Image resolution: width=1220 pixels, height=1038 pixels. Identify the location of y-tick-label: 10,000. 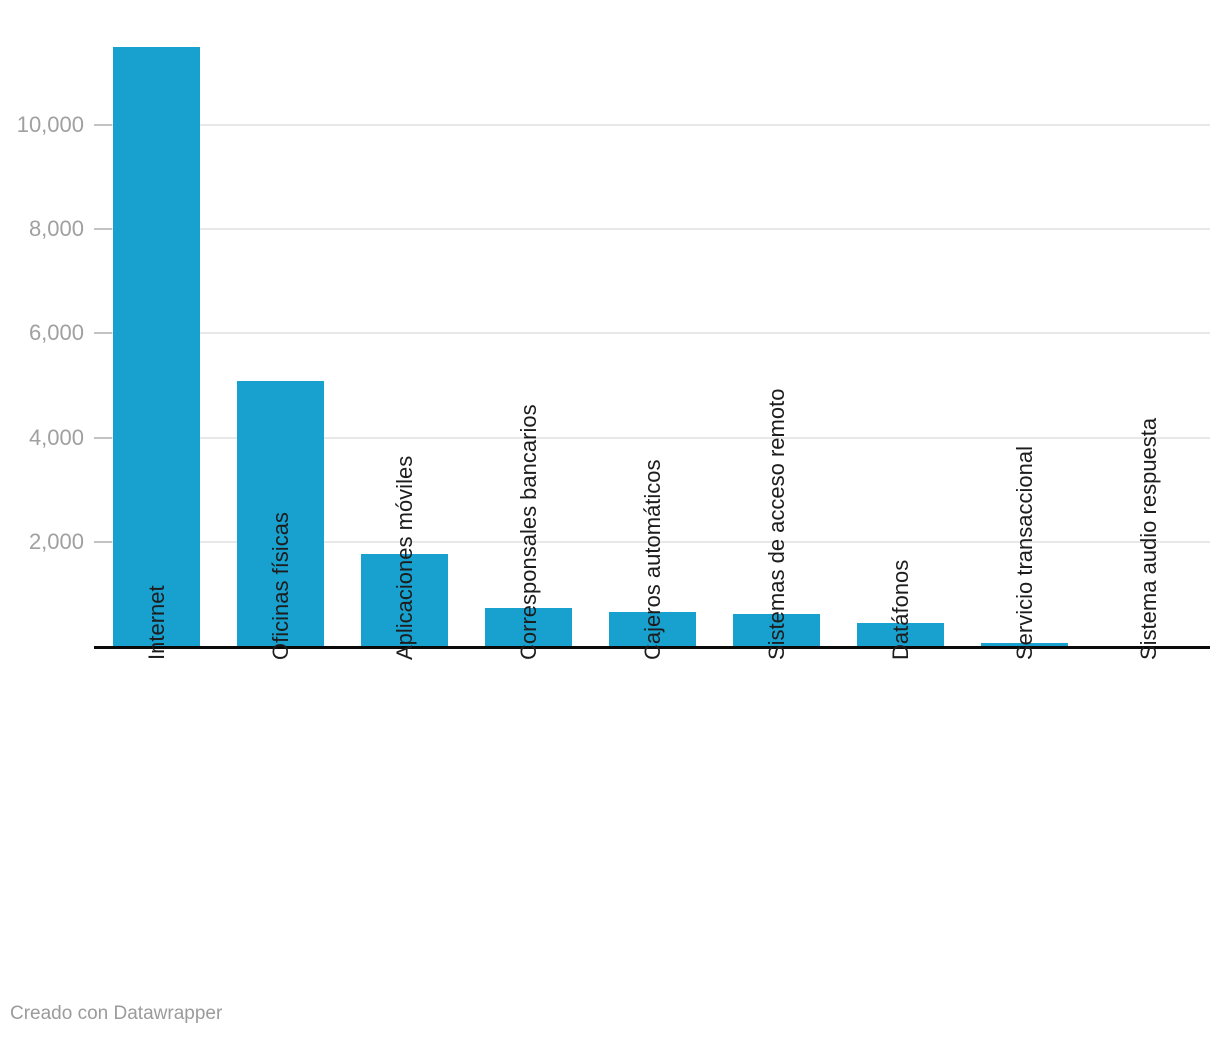
(50, 124).